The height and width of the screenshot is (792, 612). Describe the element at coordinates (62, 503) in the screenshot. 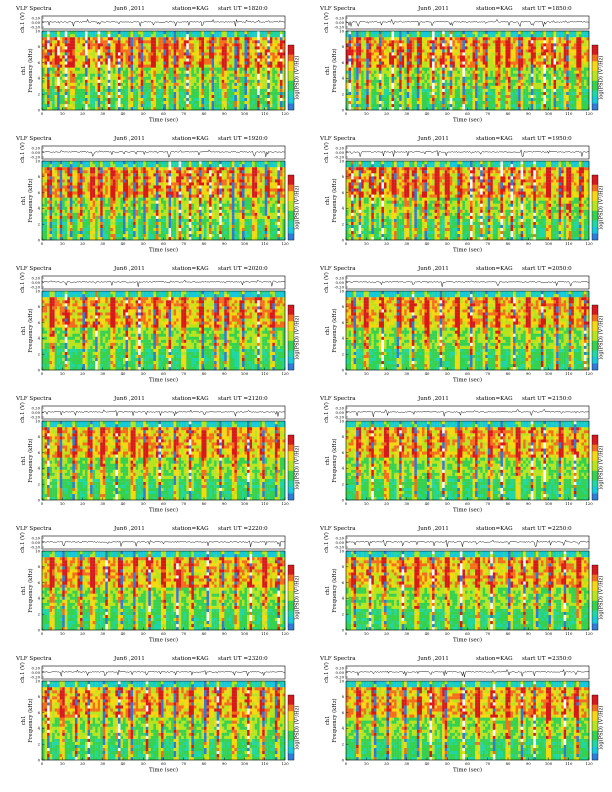

I see `x-tick-label: 10` at that location.